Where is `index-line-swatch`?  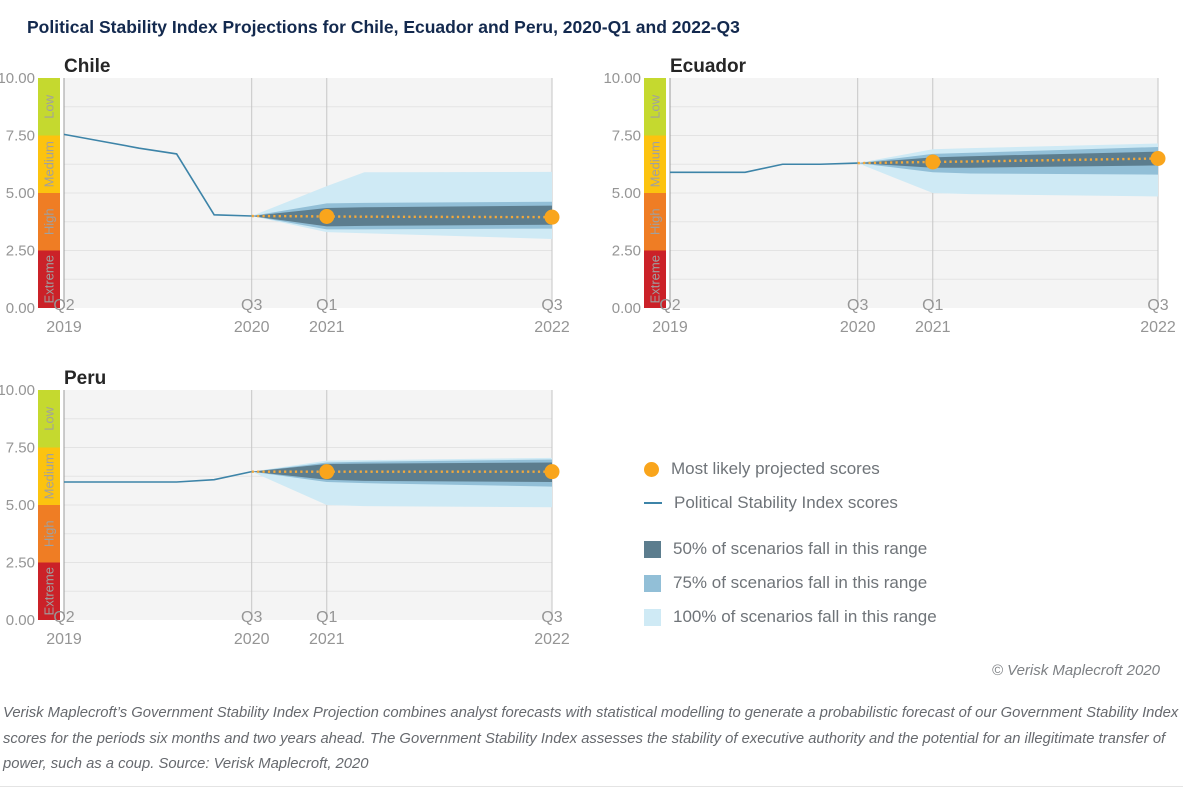 index-line-swatch is located at coordinates (653, 503).